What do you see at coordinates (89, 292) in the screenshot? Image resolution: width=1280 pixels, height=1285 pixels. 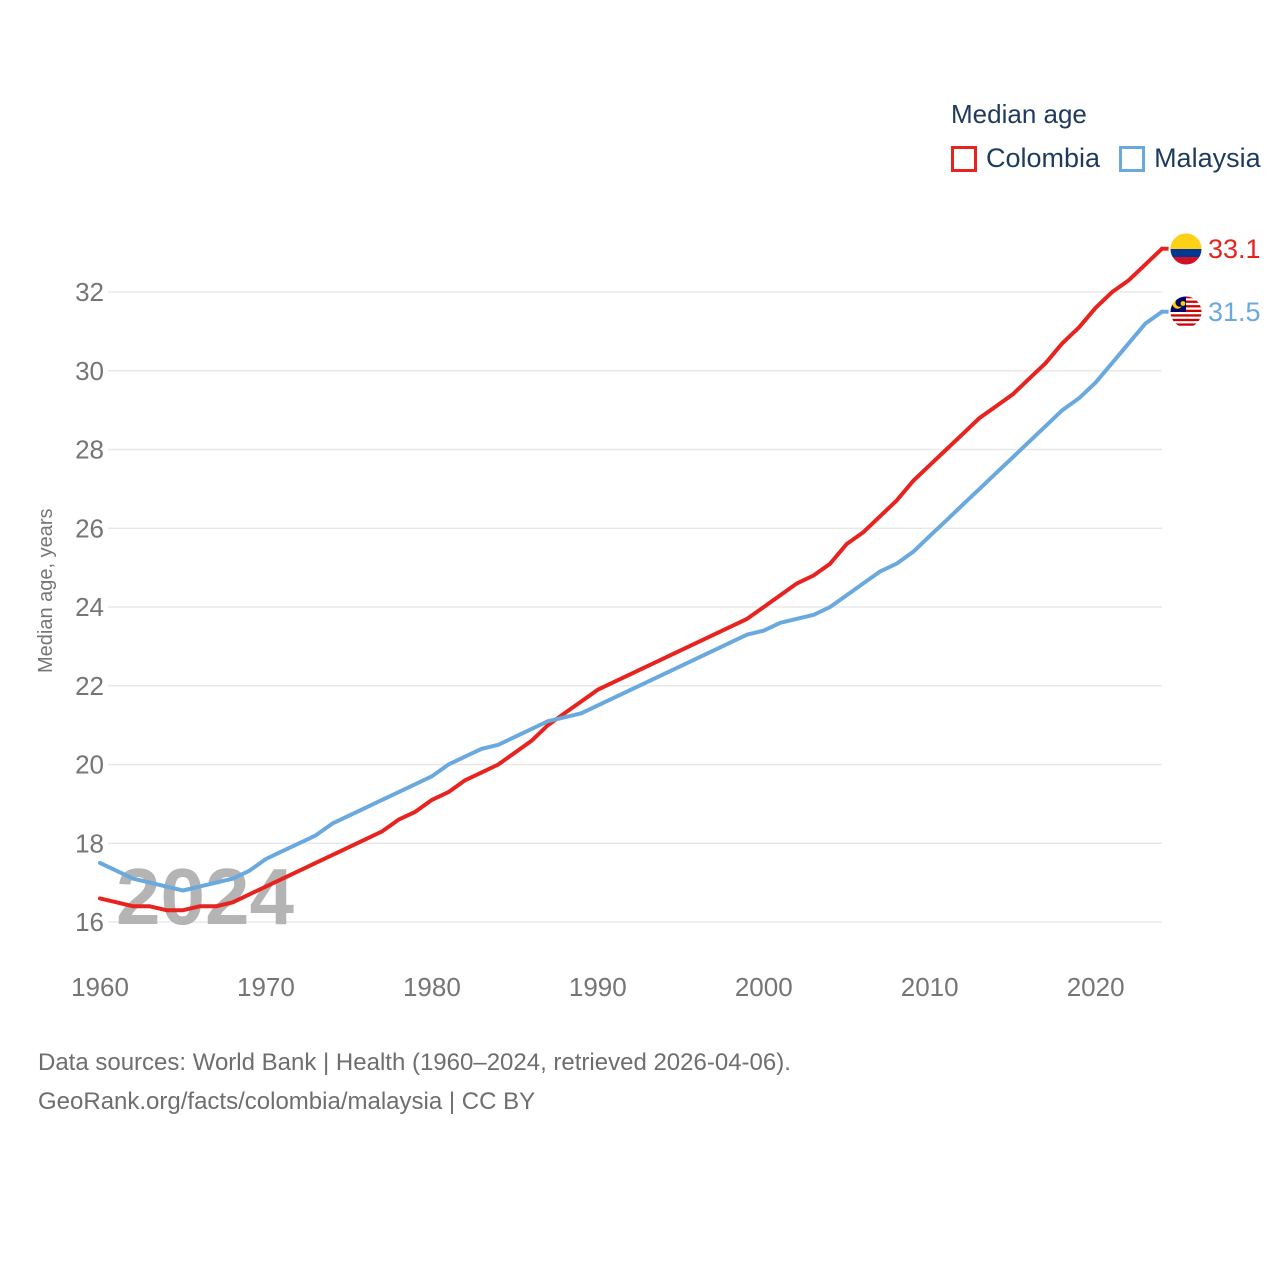 I see `y-tick-32: 32` at bounding box center [89, 292].